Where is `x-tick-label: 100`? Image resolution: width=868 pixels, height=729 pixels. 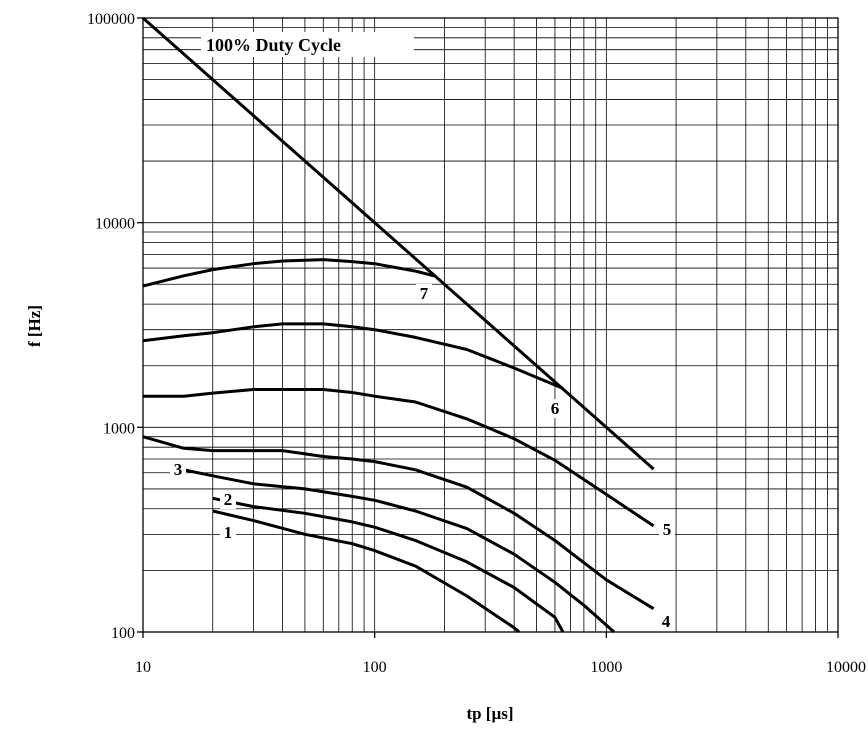 x-tick-label: 100 is located at coordinates (375, 667).